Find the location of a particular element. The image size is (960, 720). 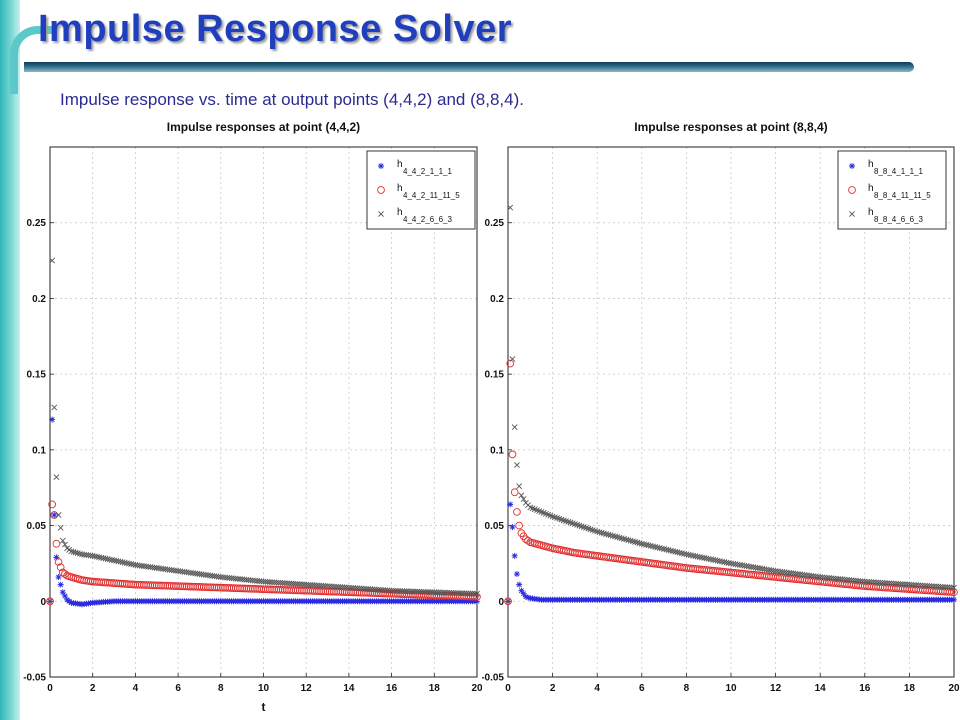

legend-box is located at coordinates (892, 190).